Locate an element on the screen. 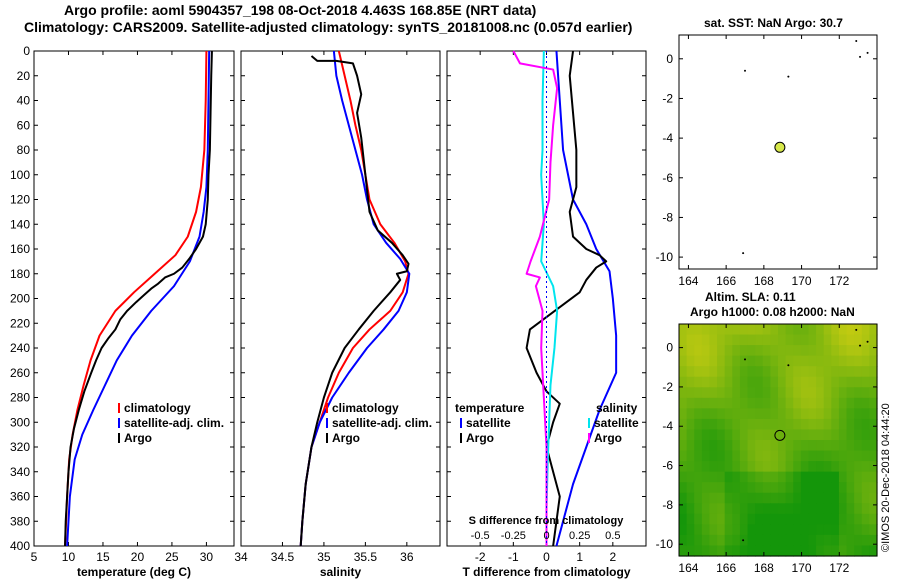  x-tick-label: -2 is located at coordinates (480, 557).